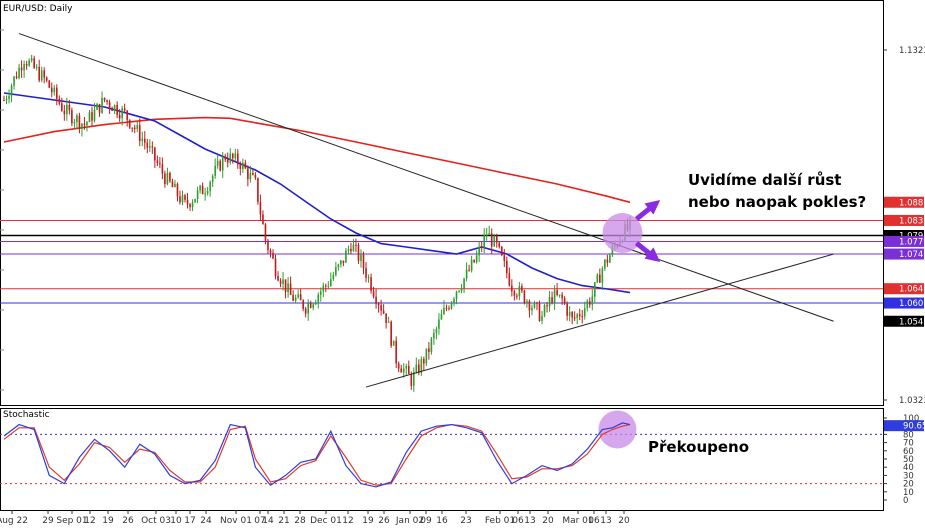 The image size is (925, 529). Describe the element at coordinates (647, 252) in the screenshot. I see `arrow-down` at that location.